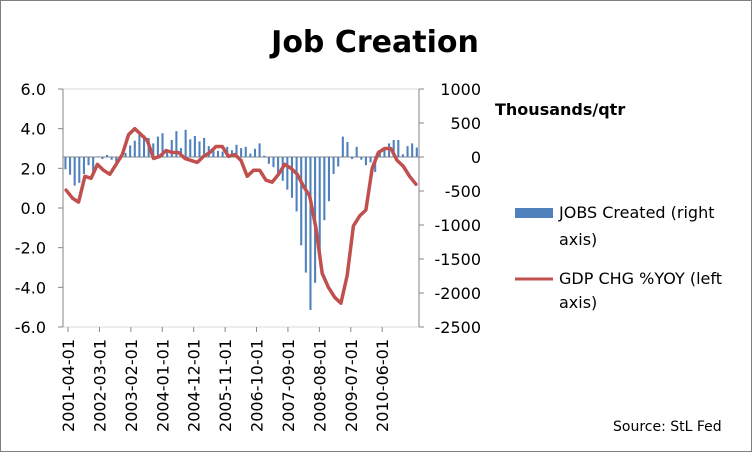 The image size is (752, 452). Describe the element at coordinates (225, 385) in the screenshot. I see `x-tick-label: 2005-11-01` at that location.